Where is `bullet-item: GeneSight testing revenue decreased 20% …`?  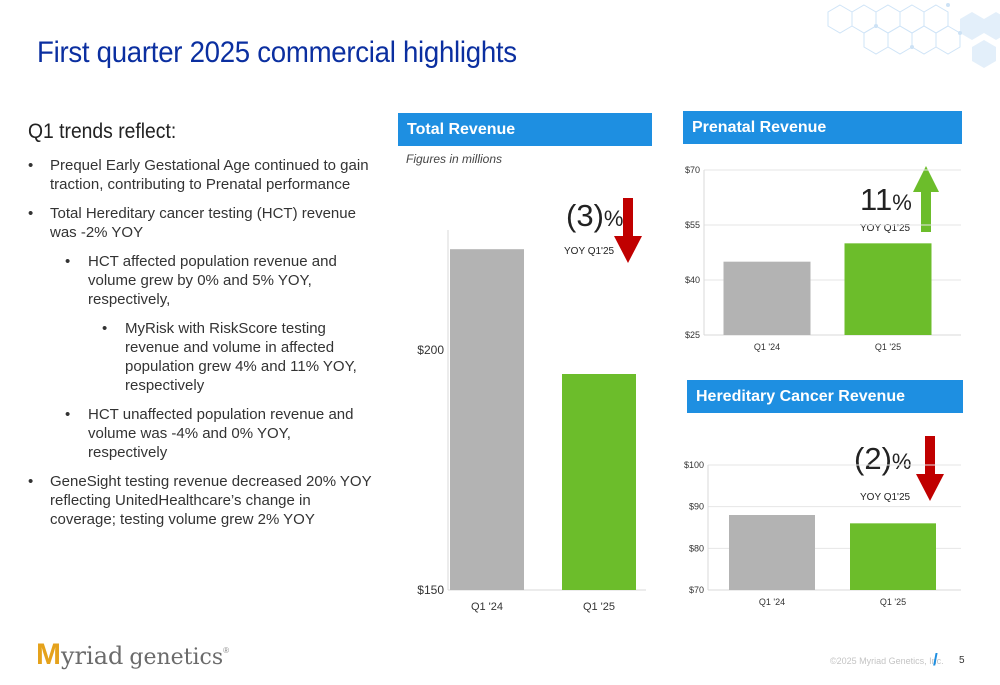 bullet-item: GeneSight testing revenue decreased 20% … is located at coordinates (200, 500).